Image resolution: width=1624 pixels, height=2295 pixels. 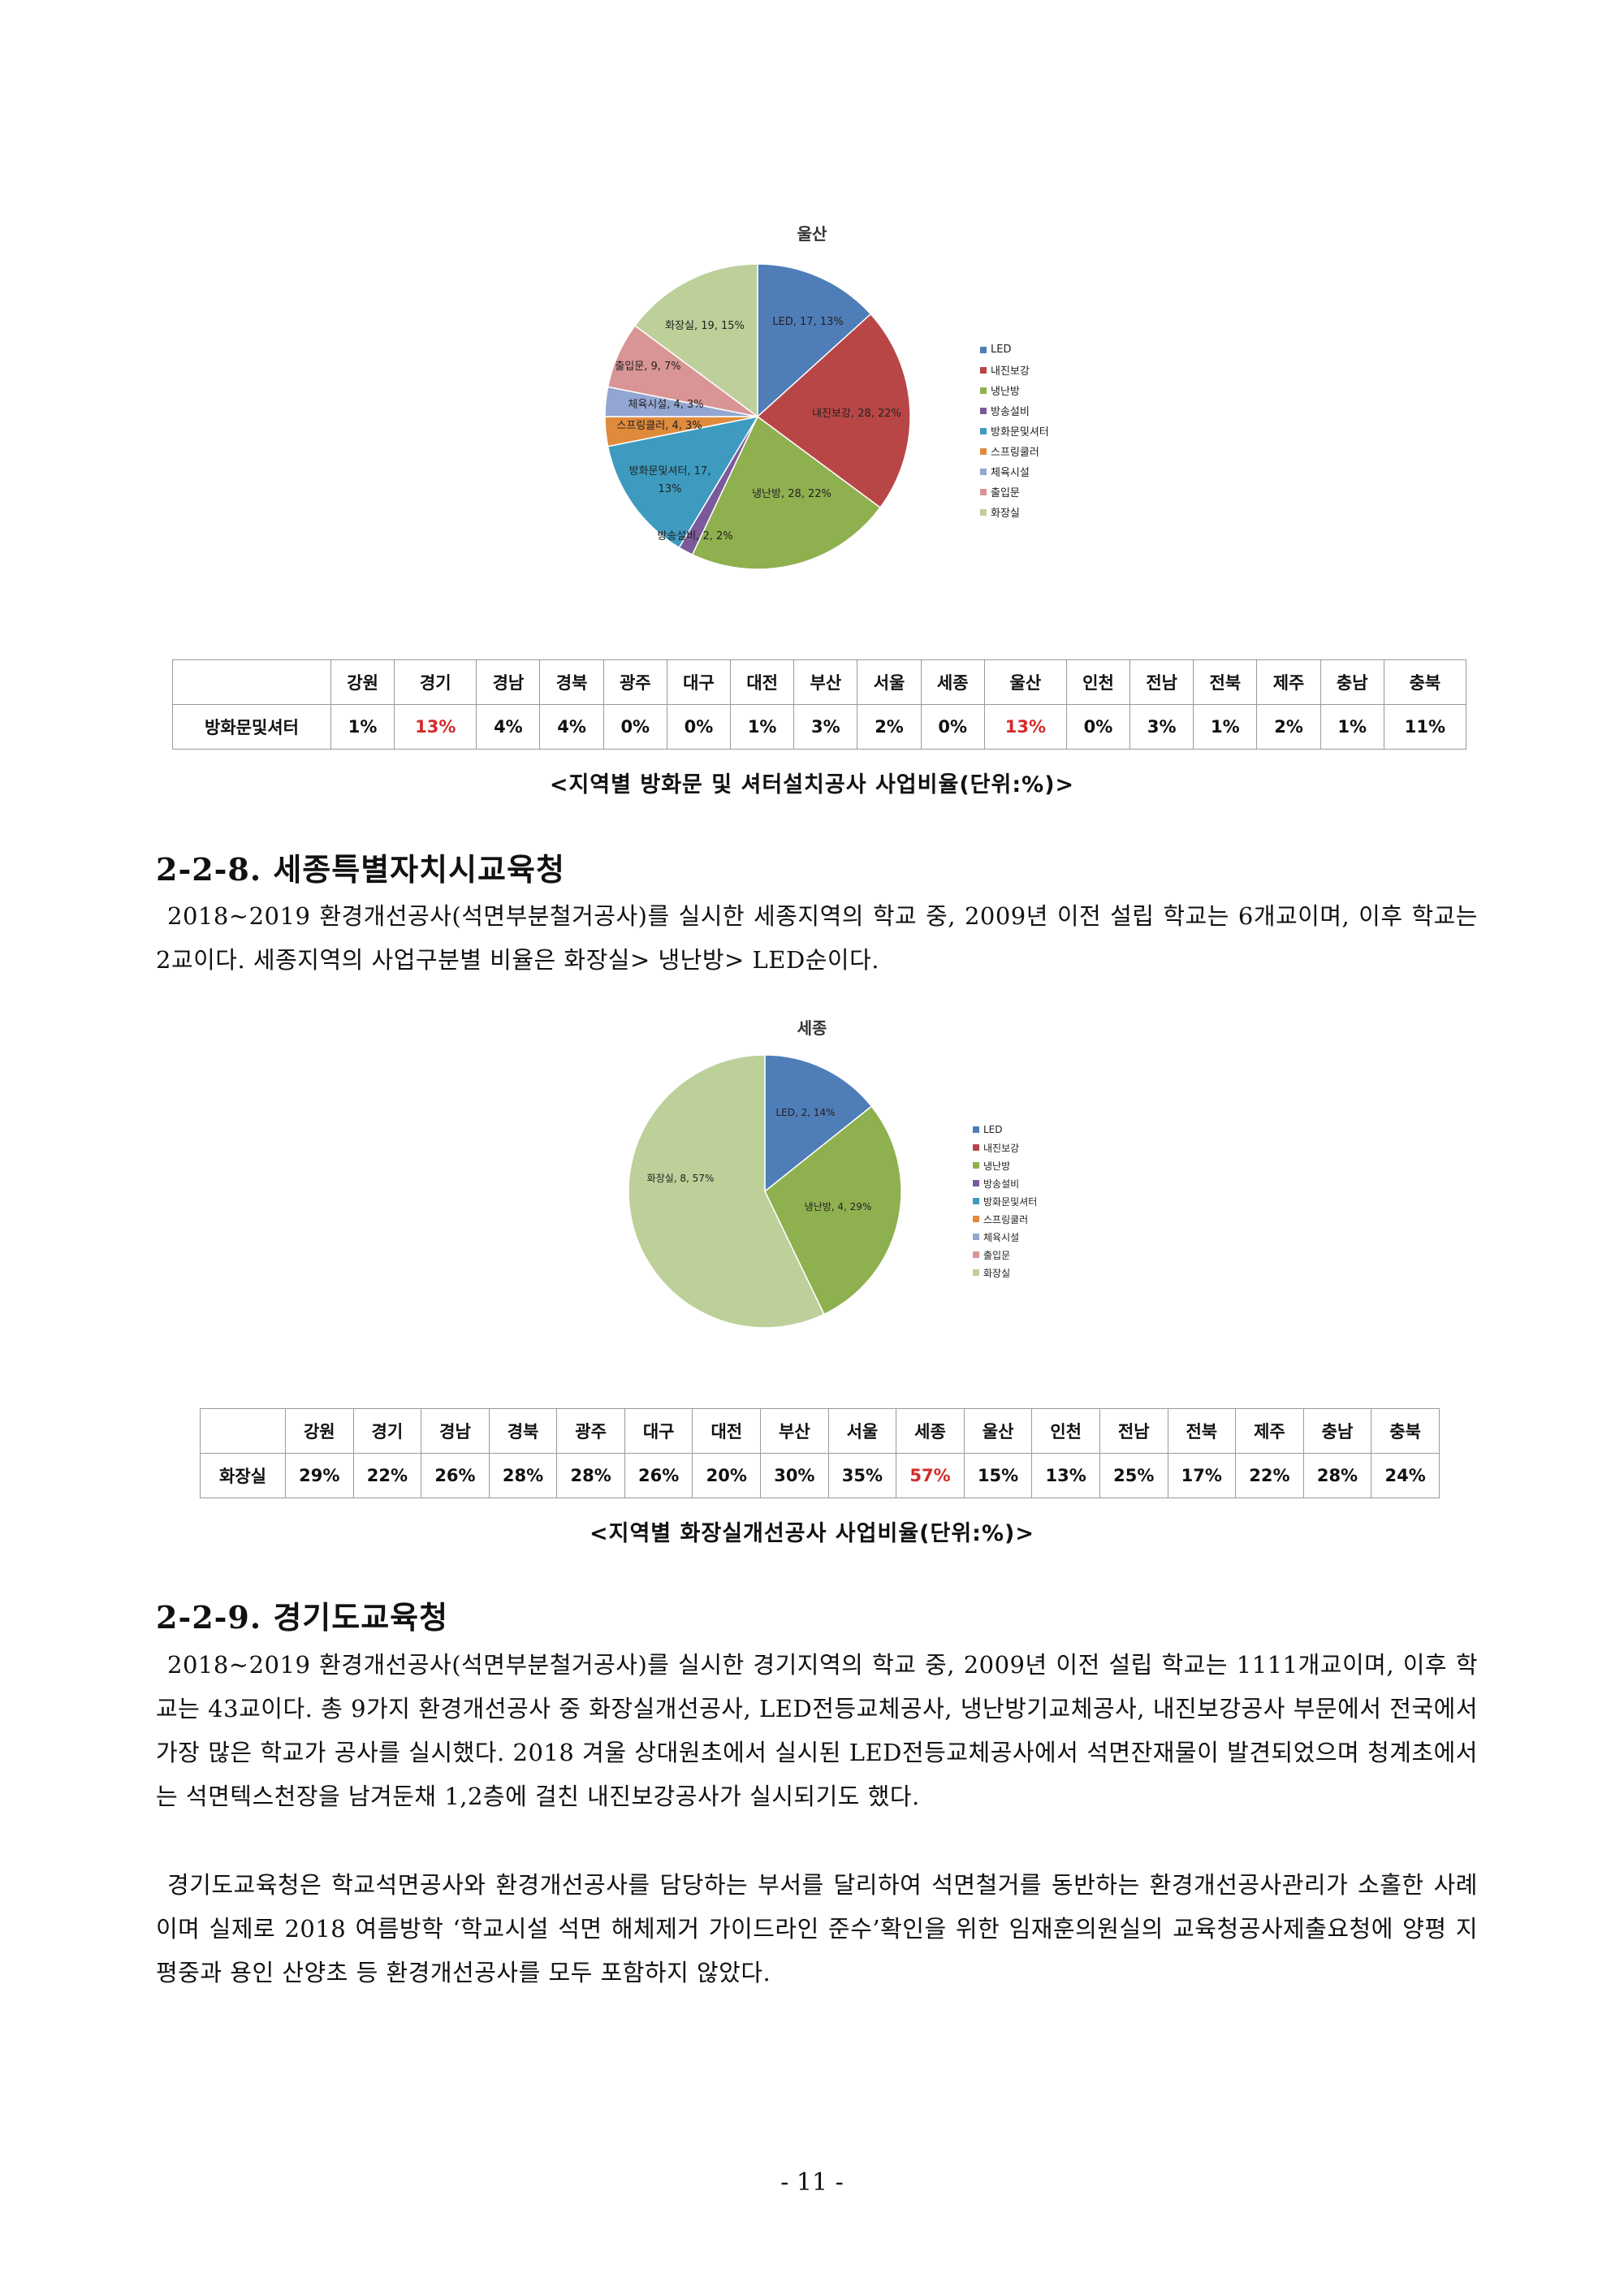 I want to click on value-cell: 17%, so click(x=1202, y=1476).